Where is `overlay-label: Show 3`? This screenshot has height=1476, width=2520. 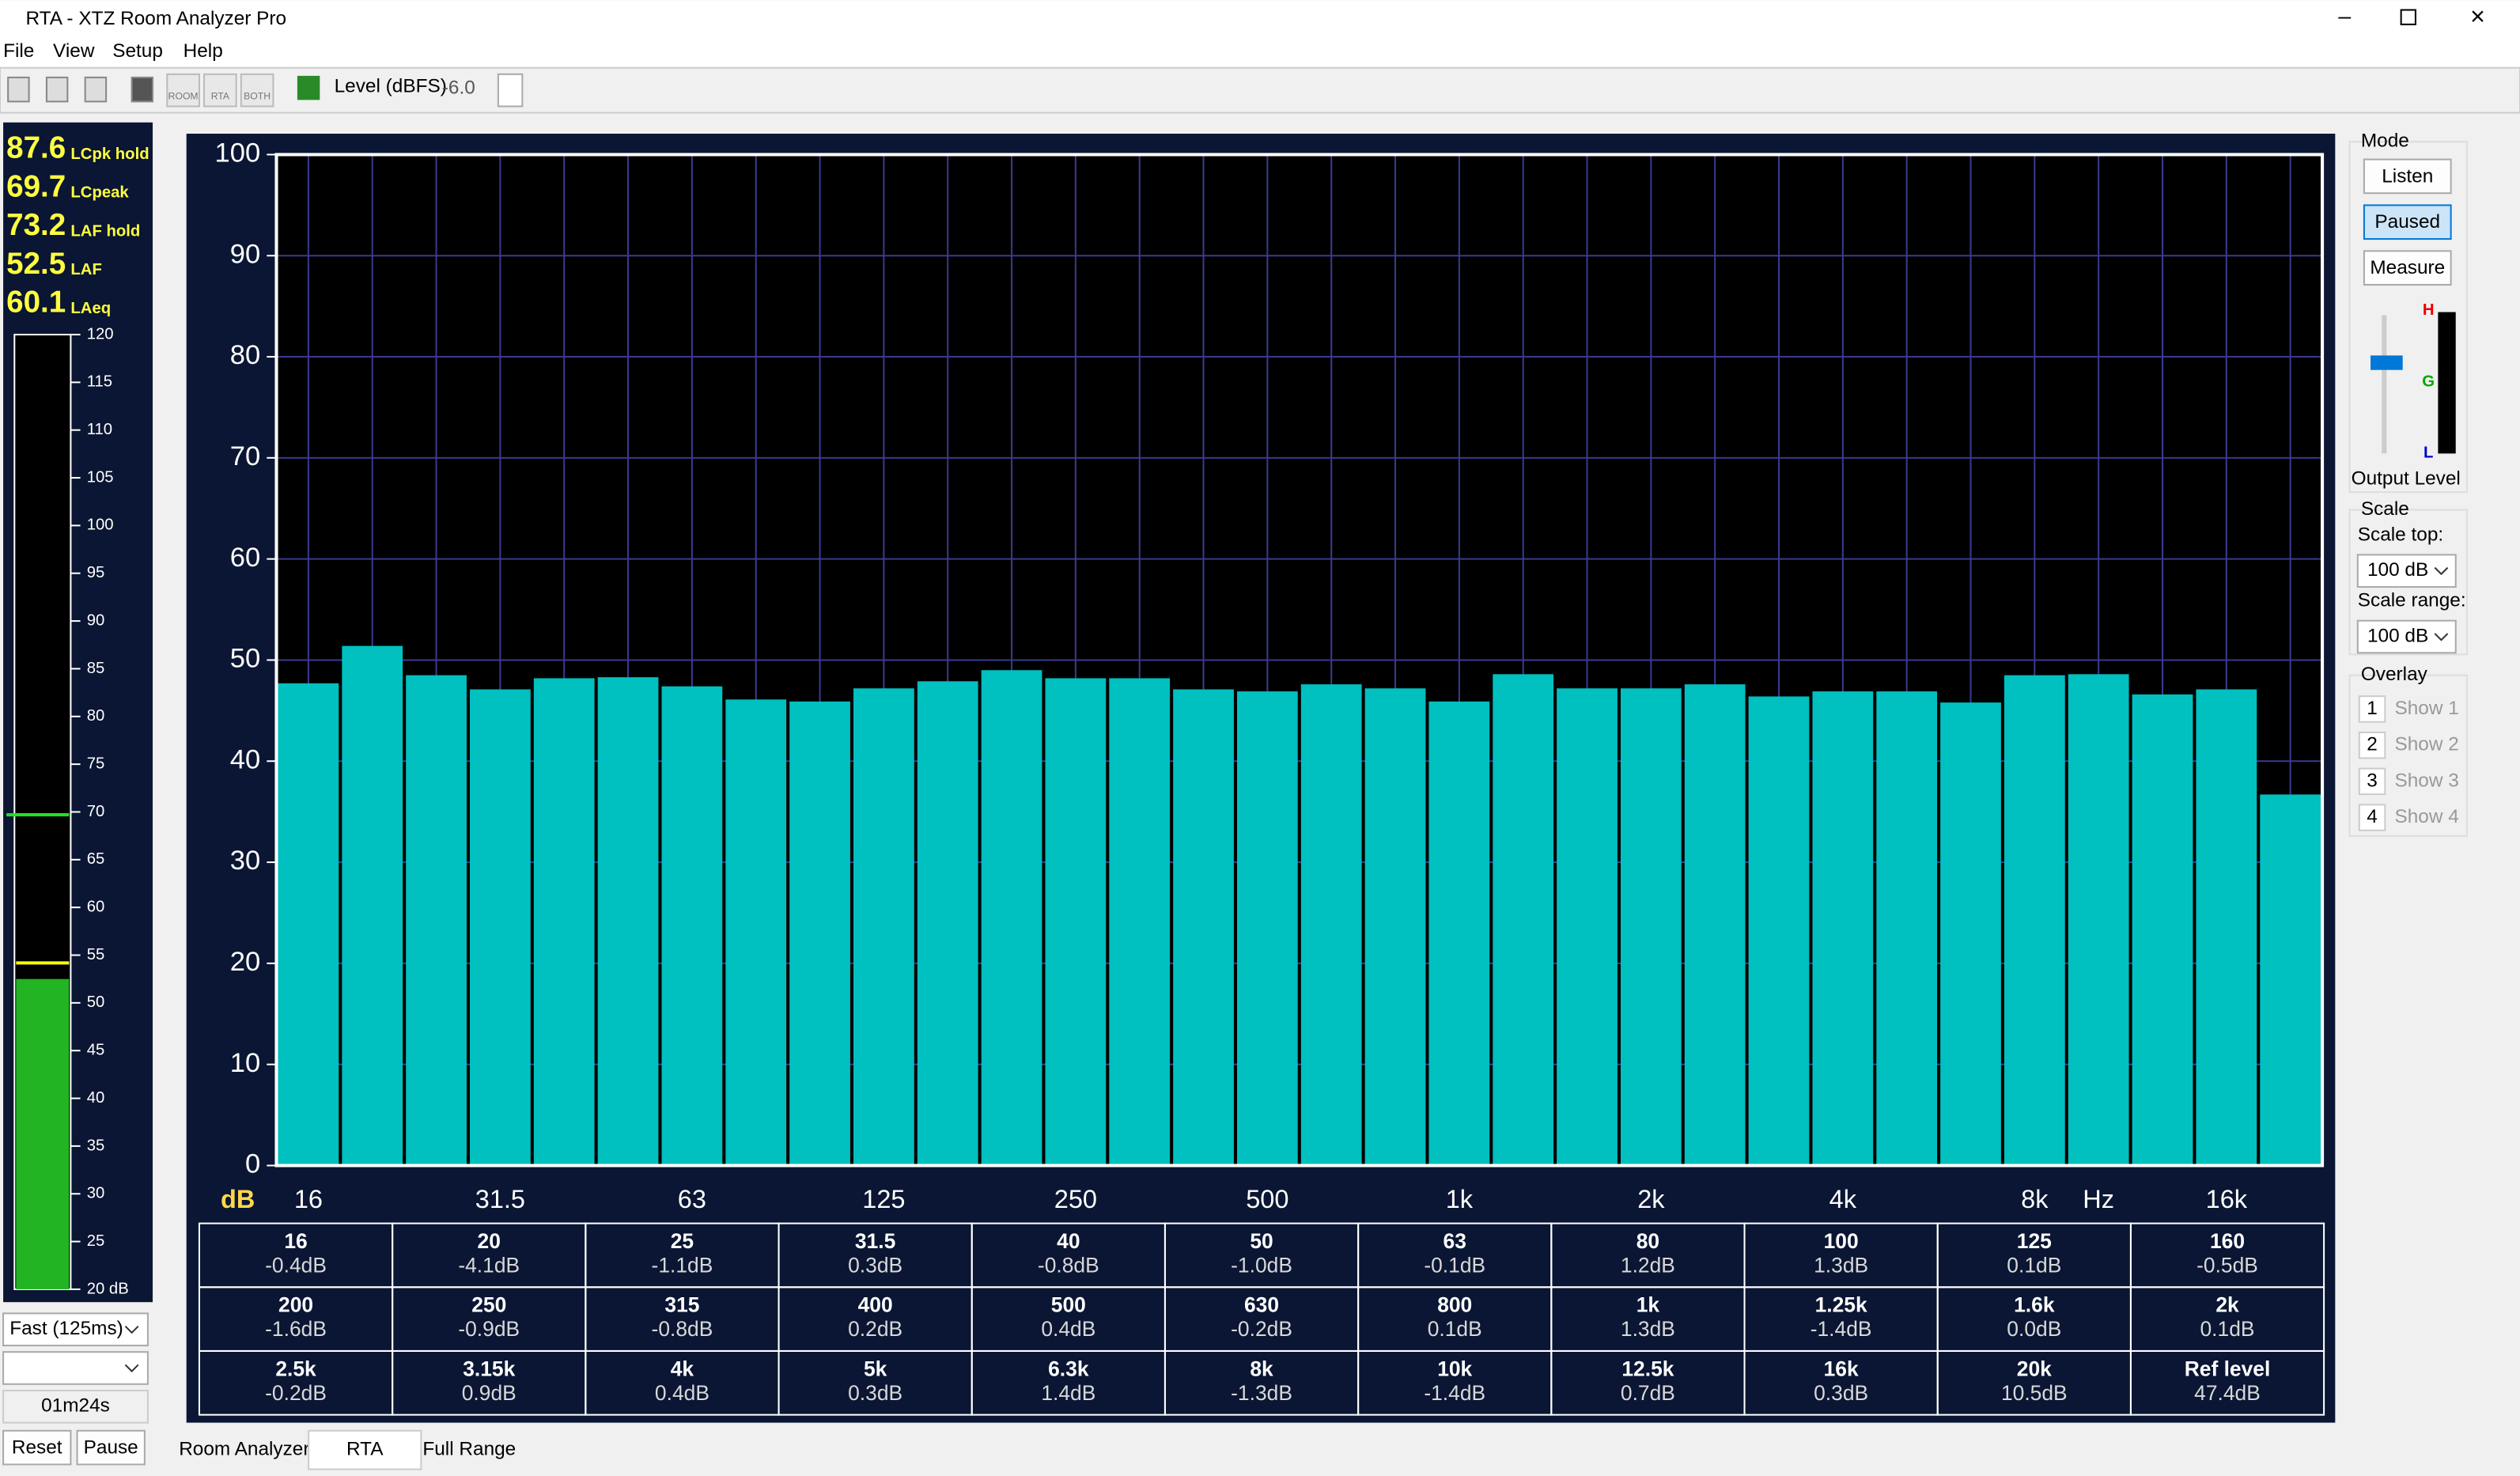 overlay-label: Show 3 is located at coordinates (2426, 780).